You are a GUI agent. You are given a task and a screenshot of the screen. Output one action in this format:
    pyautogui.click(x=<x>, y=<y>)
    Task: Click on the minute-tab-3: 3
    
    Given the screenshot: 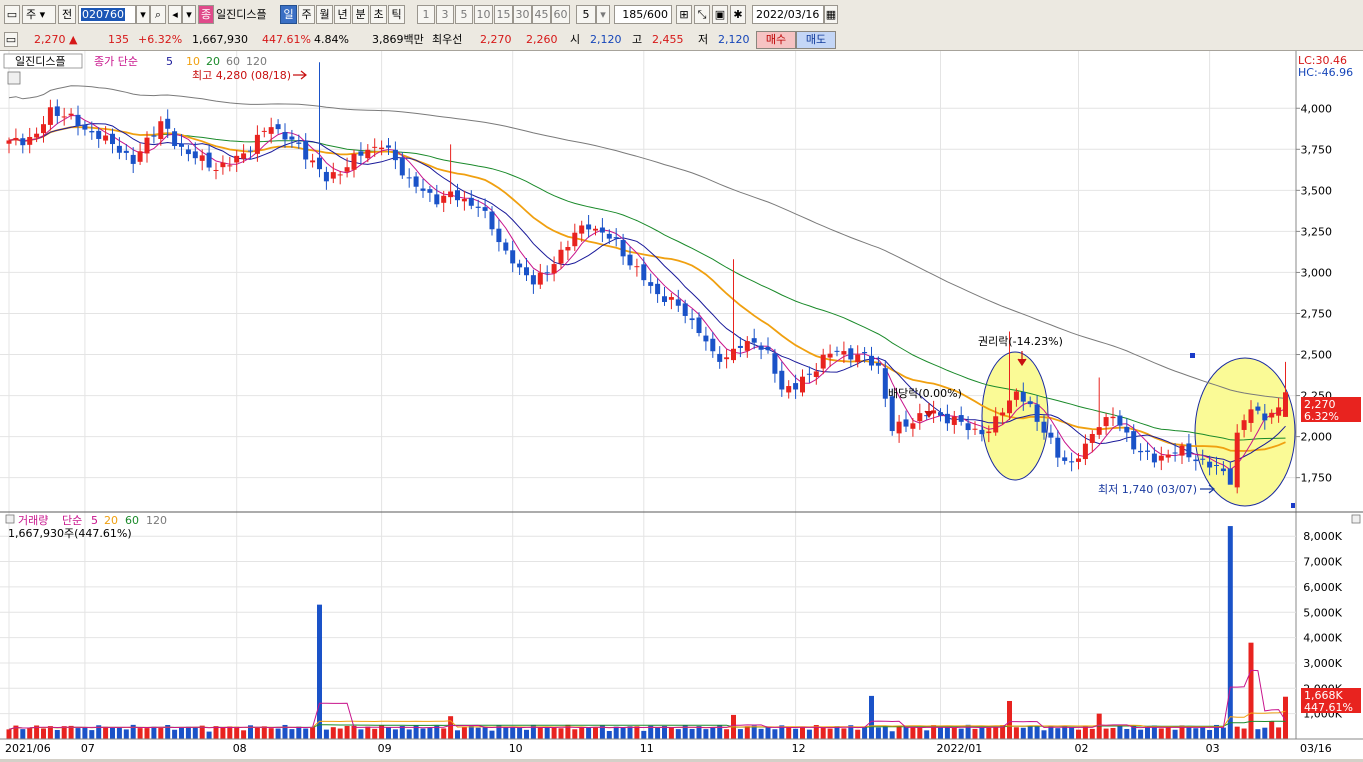 What is the action you would take?
    pyautogui.click(x=445, y=14)
    